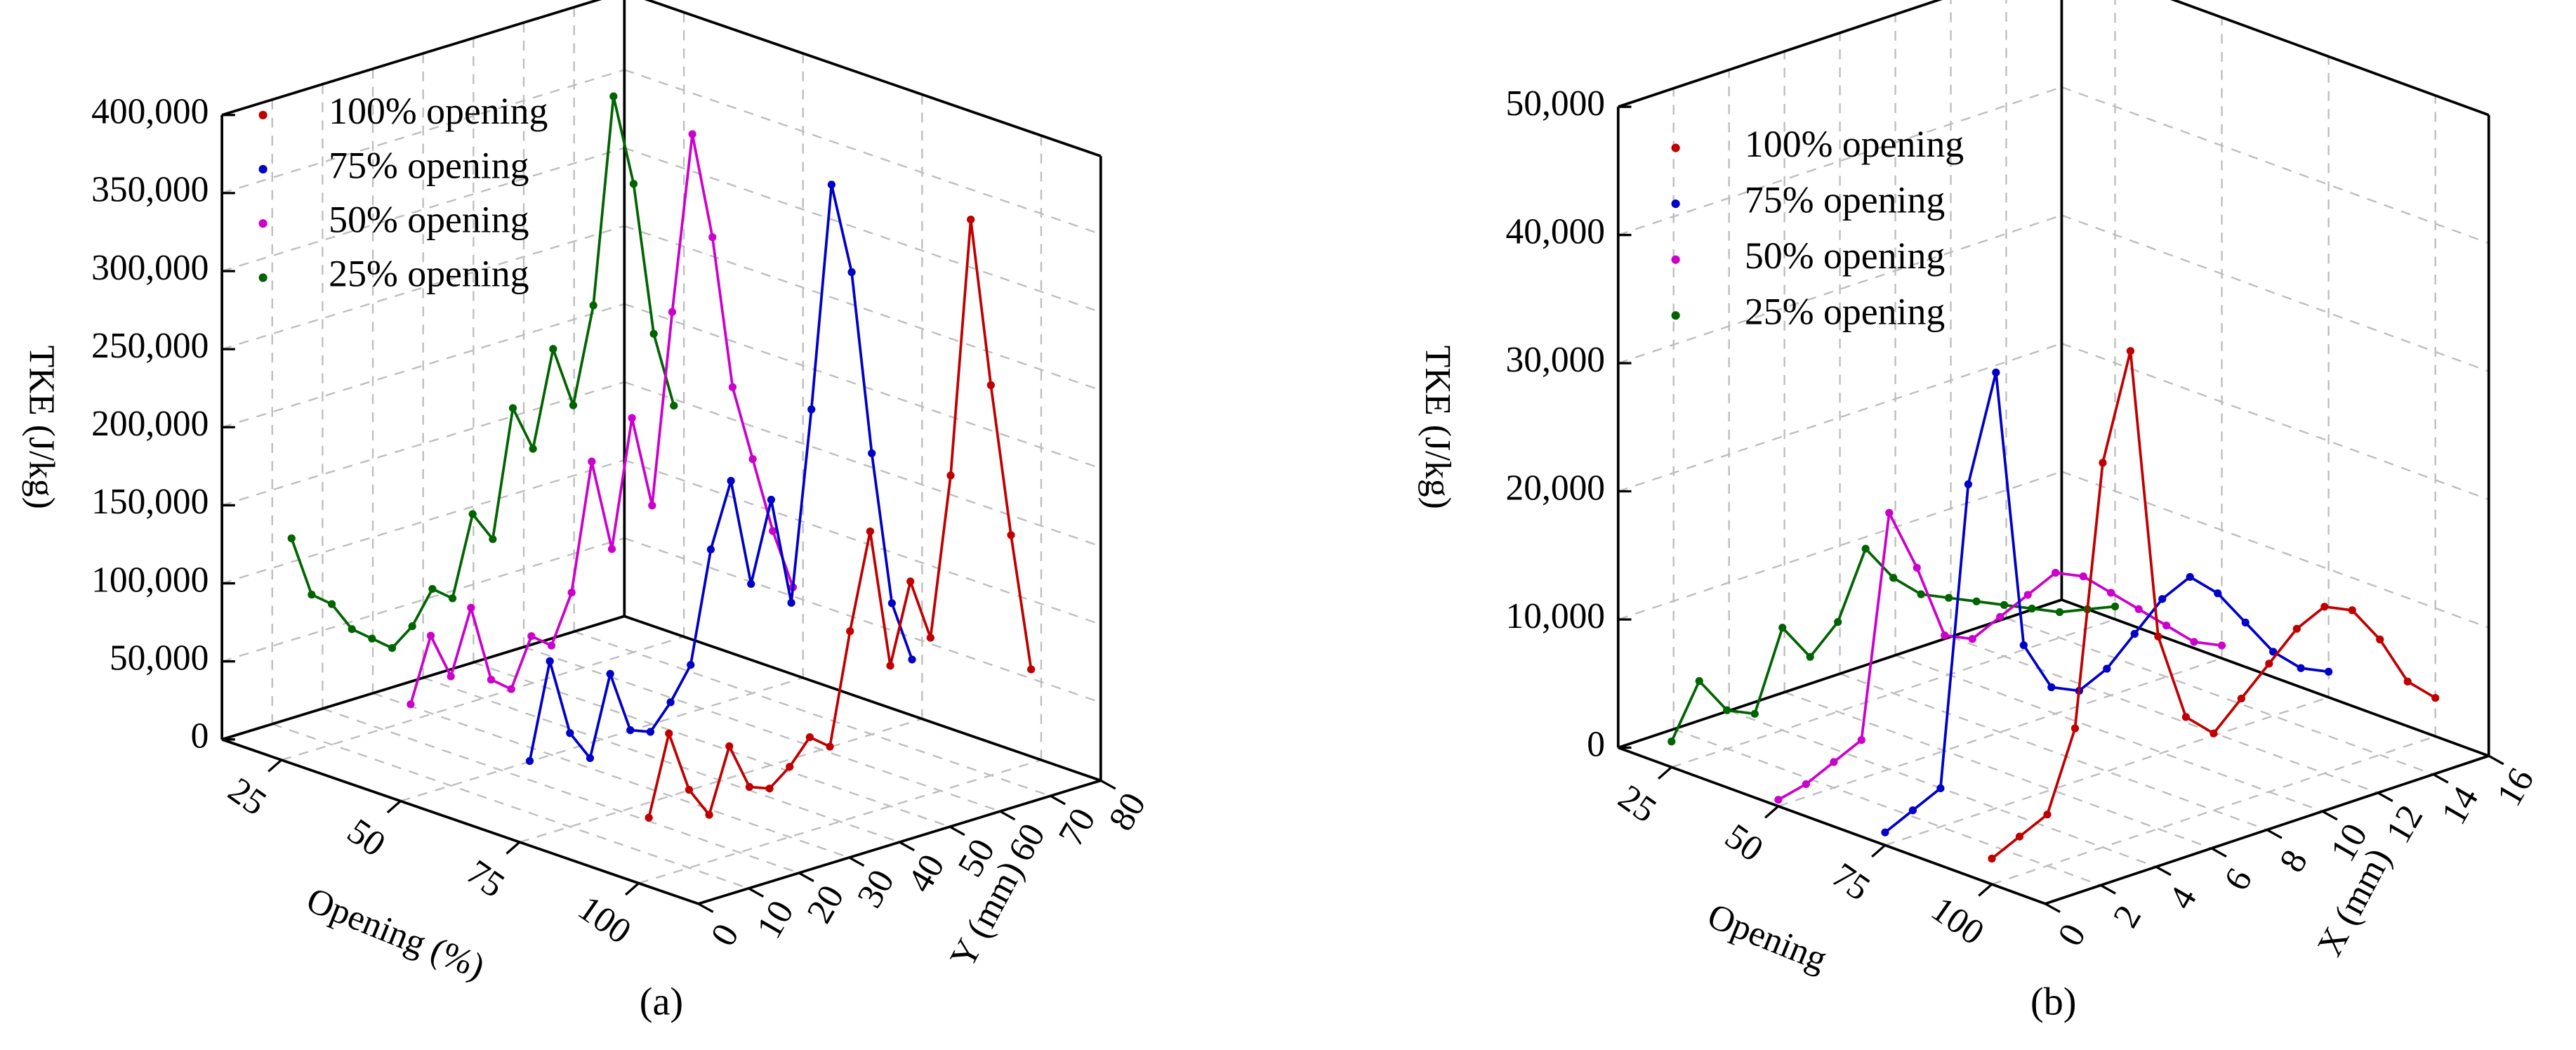 The width and height of the screenshot is (2576, 1050). What do you see at coordinates (438, 111) in the screenshot?
I see `legend-label: 100% opening` at bounding box center [438, 111].